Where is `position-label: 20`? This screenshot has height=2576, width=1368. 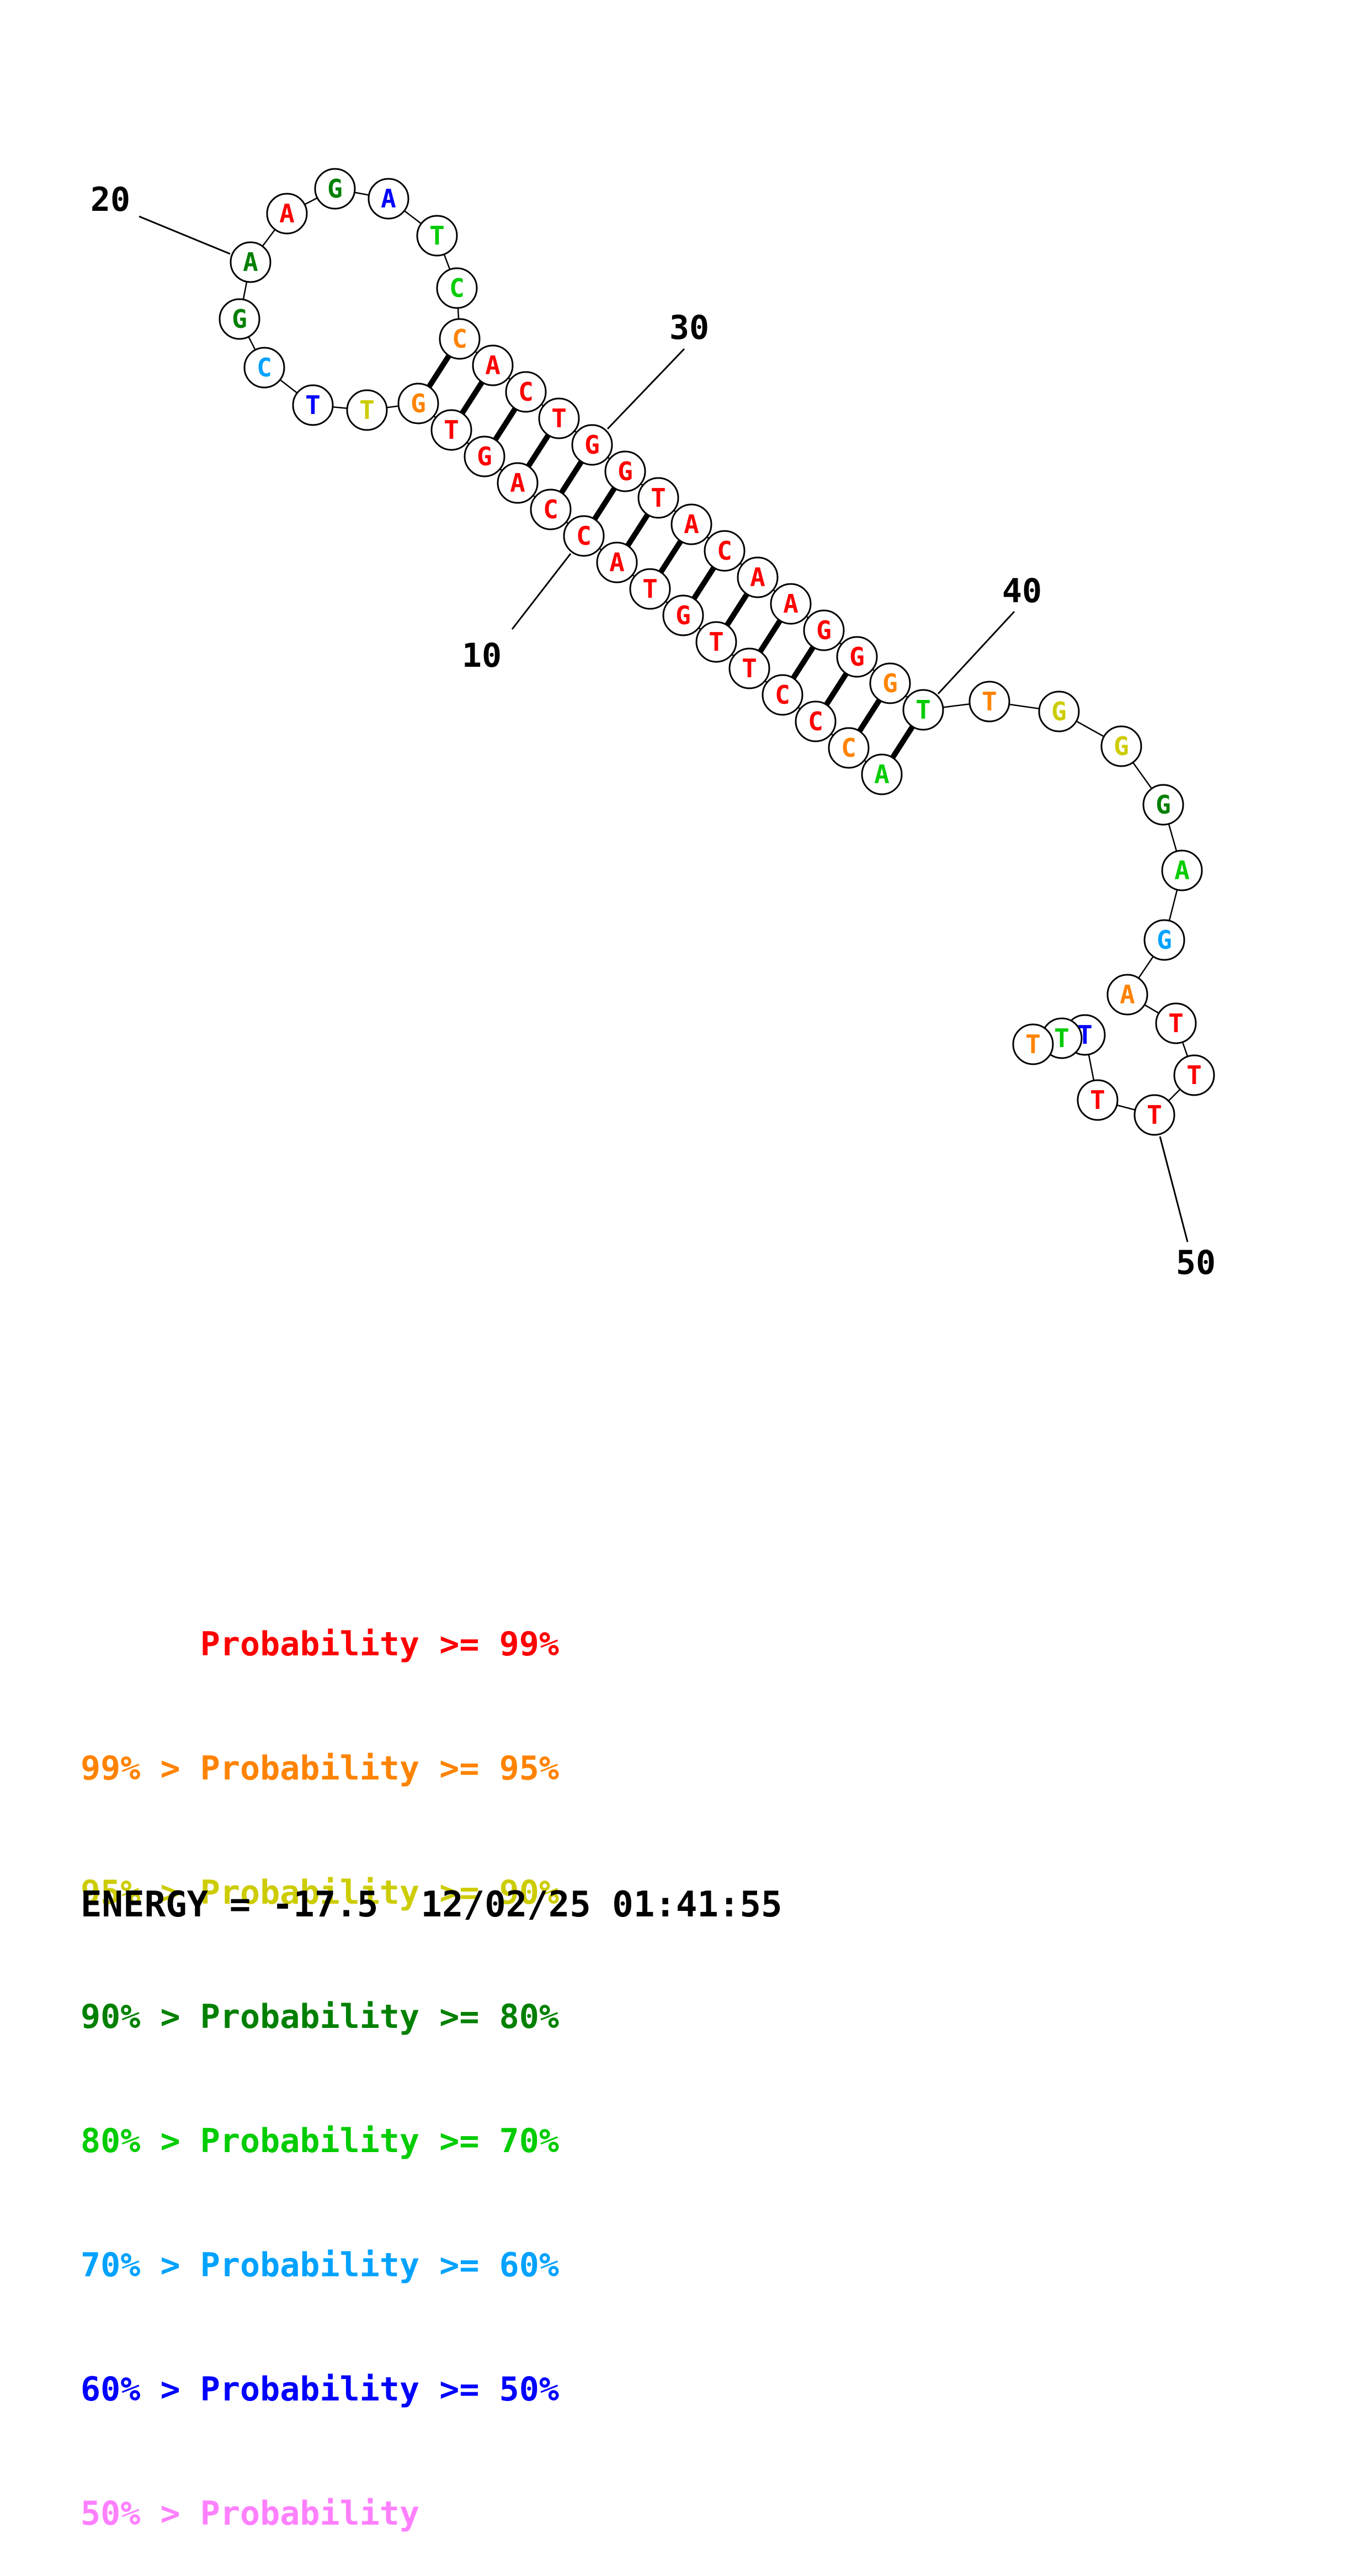
position-label: 20 is located at coordinates (110, 199).